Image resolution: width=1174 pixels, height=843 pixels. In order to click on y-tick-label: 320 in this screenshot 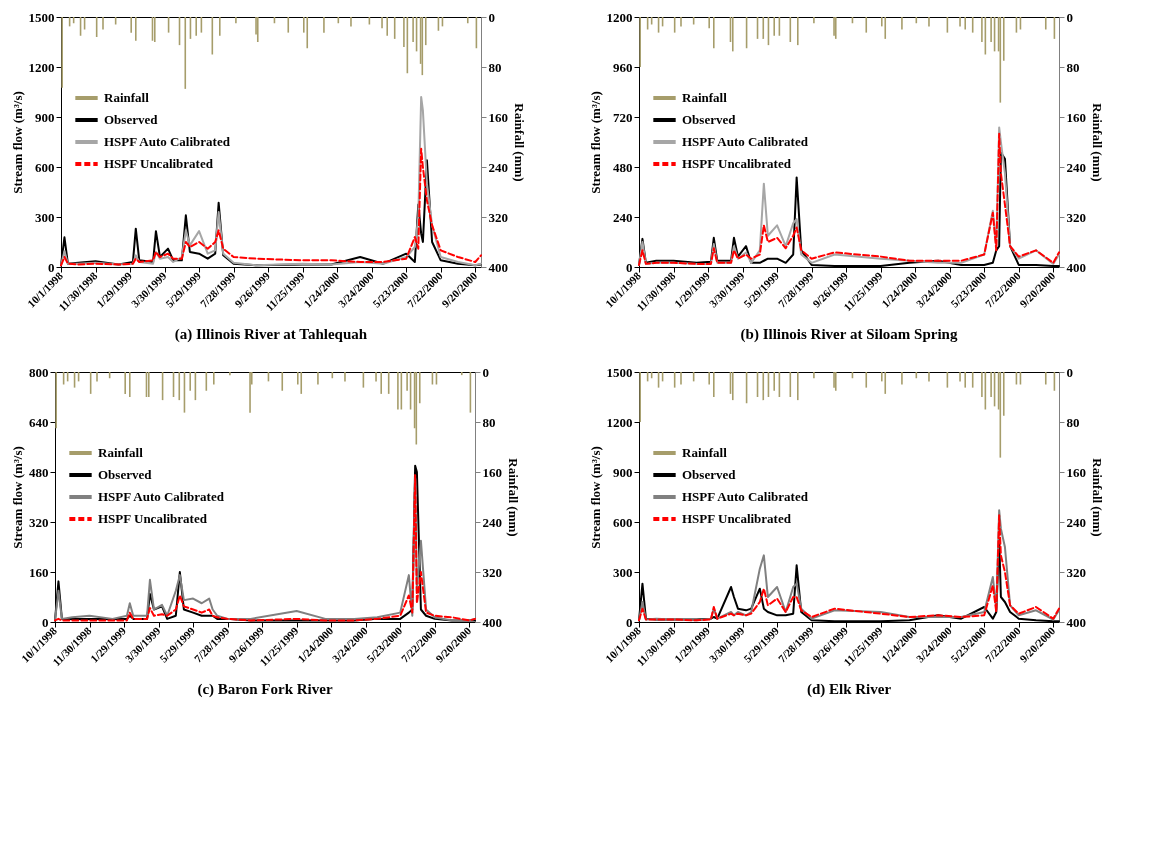, I will do `click(39, 522)`.